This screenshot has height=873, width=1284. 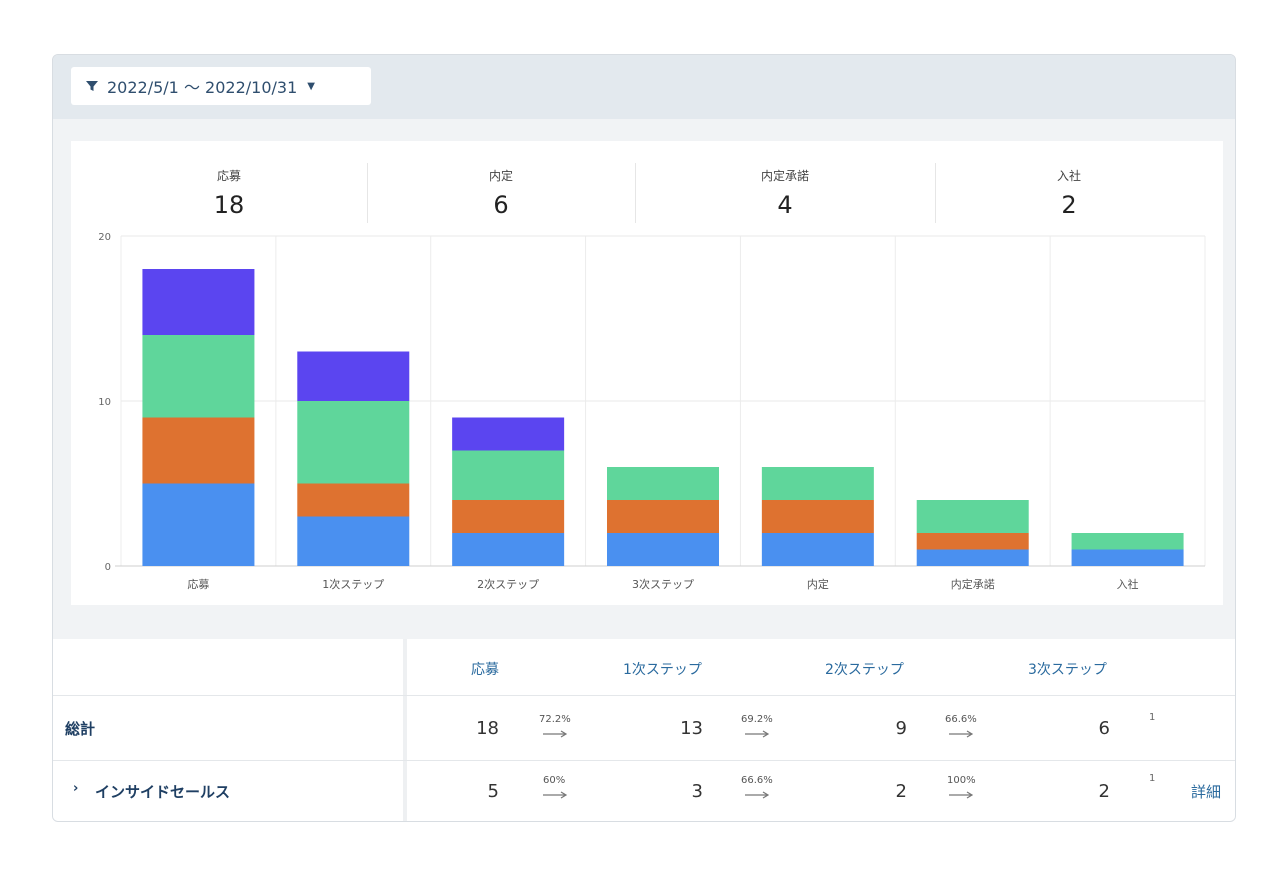 What do you see at coordinates (311, 86) in the screenshot?
I see `caret-down-icon: ▼` at bounding box center [311, 86].